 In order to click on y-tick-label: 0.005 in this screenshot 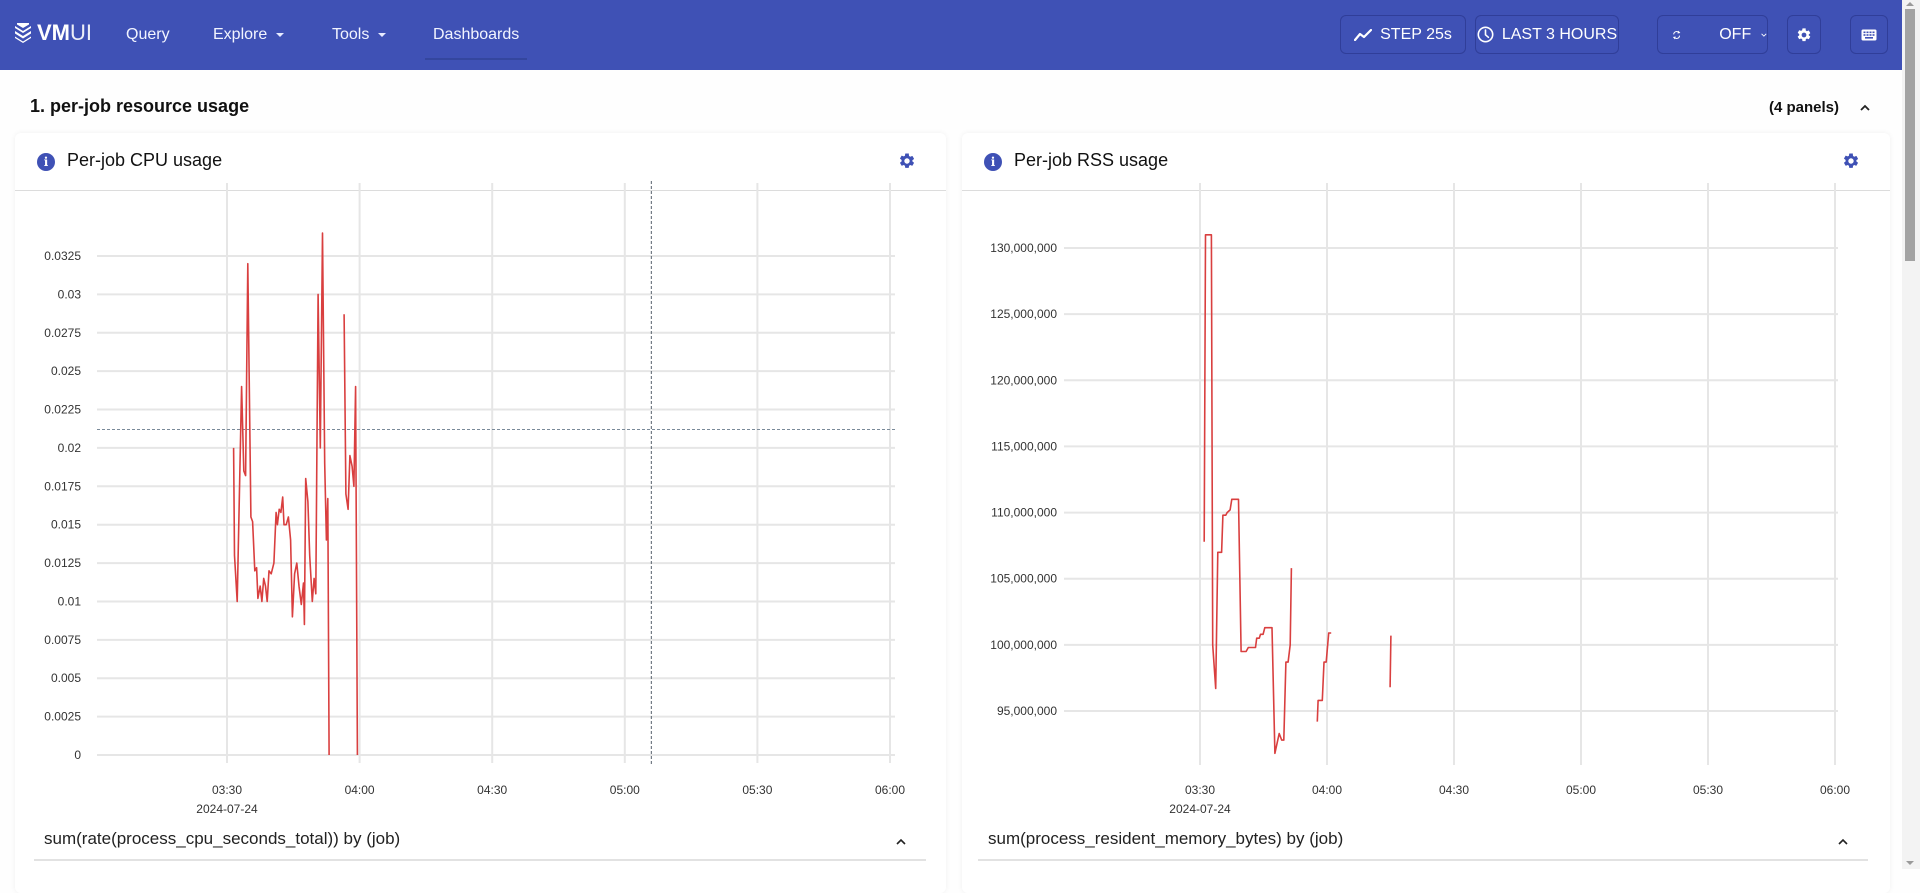, I will do `click(66, 678)`.